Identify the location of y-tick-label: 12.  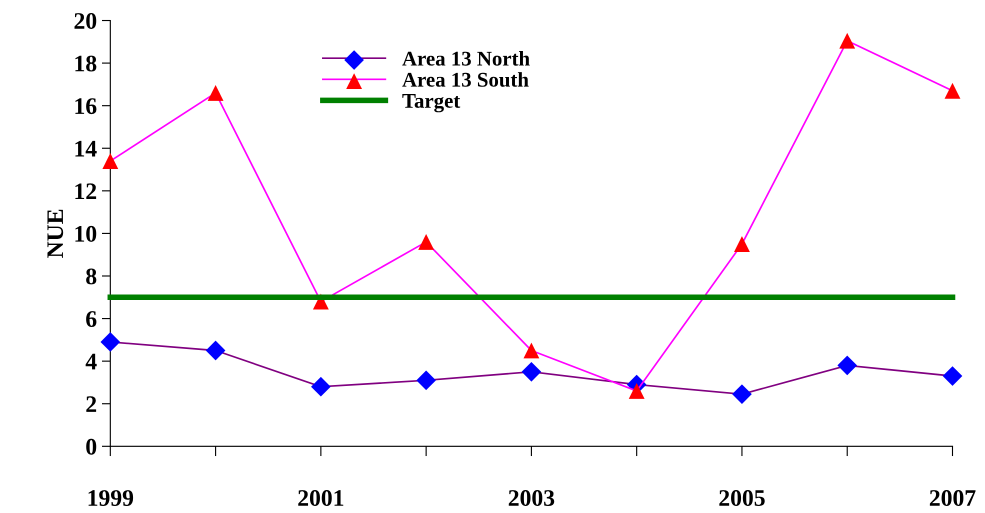
(85, 191).